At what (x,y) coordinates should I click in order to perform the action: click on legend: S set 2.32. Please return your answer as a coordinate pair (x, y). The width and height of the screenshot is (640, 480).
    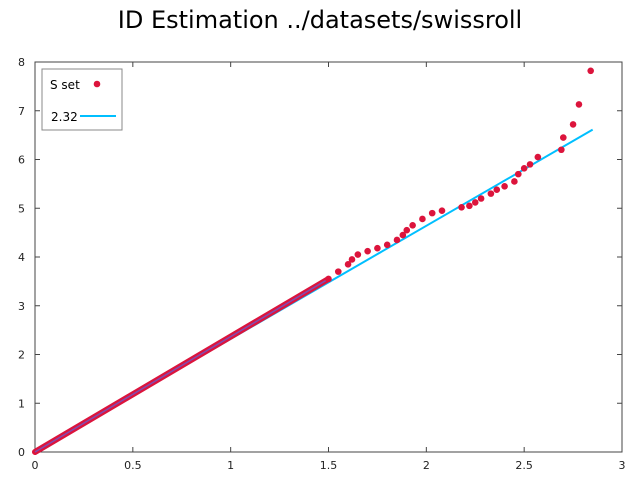
    Looking at the image, I should click on (82, 99).